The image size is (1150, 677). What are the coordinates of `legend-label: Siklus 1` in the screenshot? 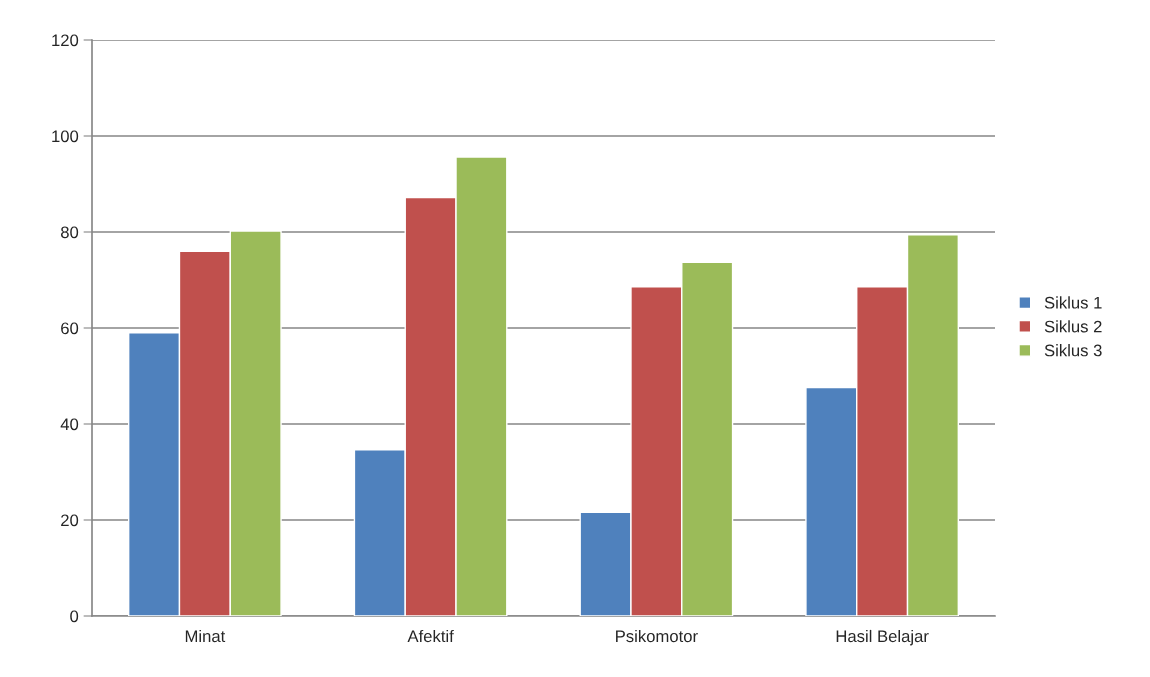 It's located at (1073, 302).